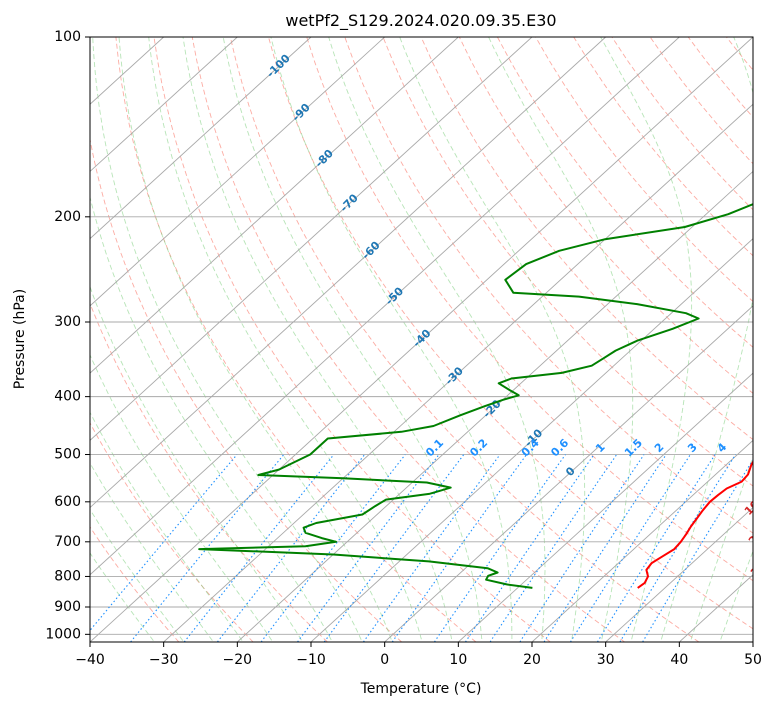 The width and height of the screenshot is (775, 708). I want to click on dry-adiabat-label: 20, so click(756, 537).